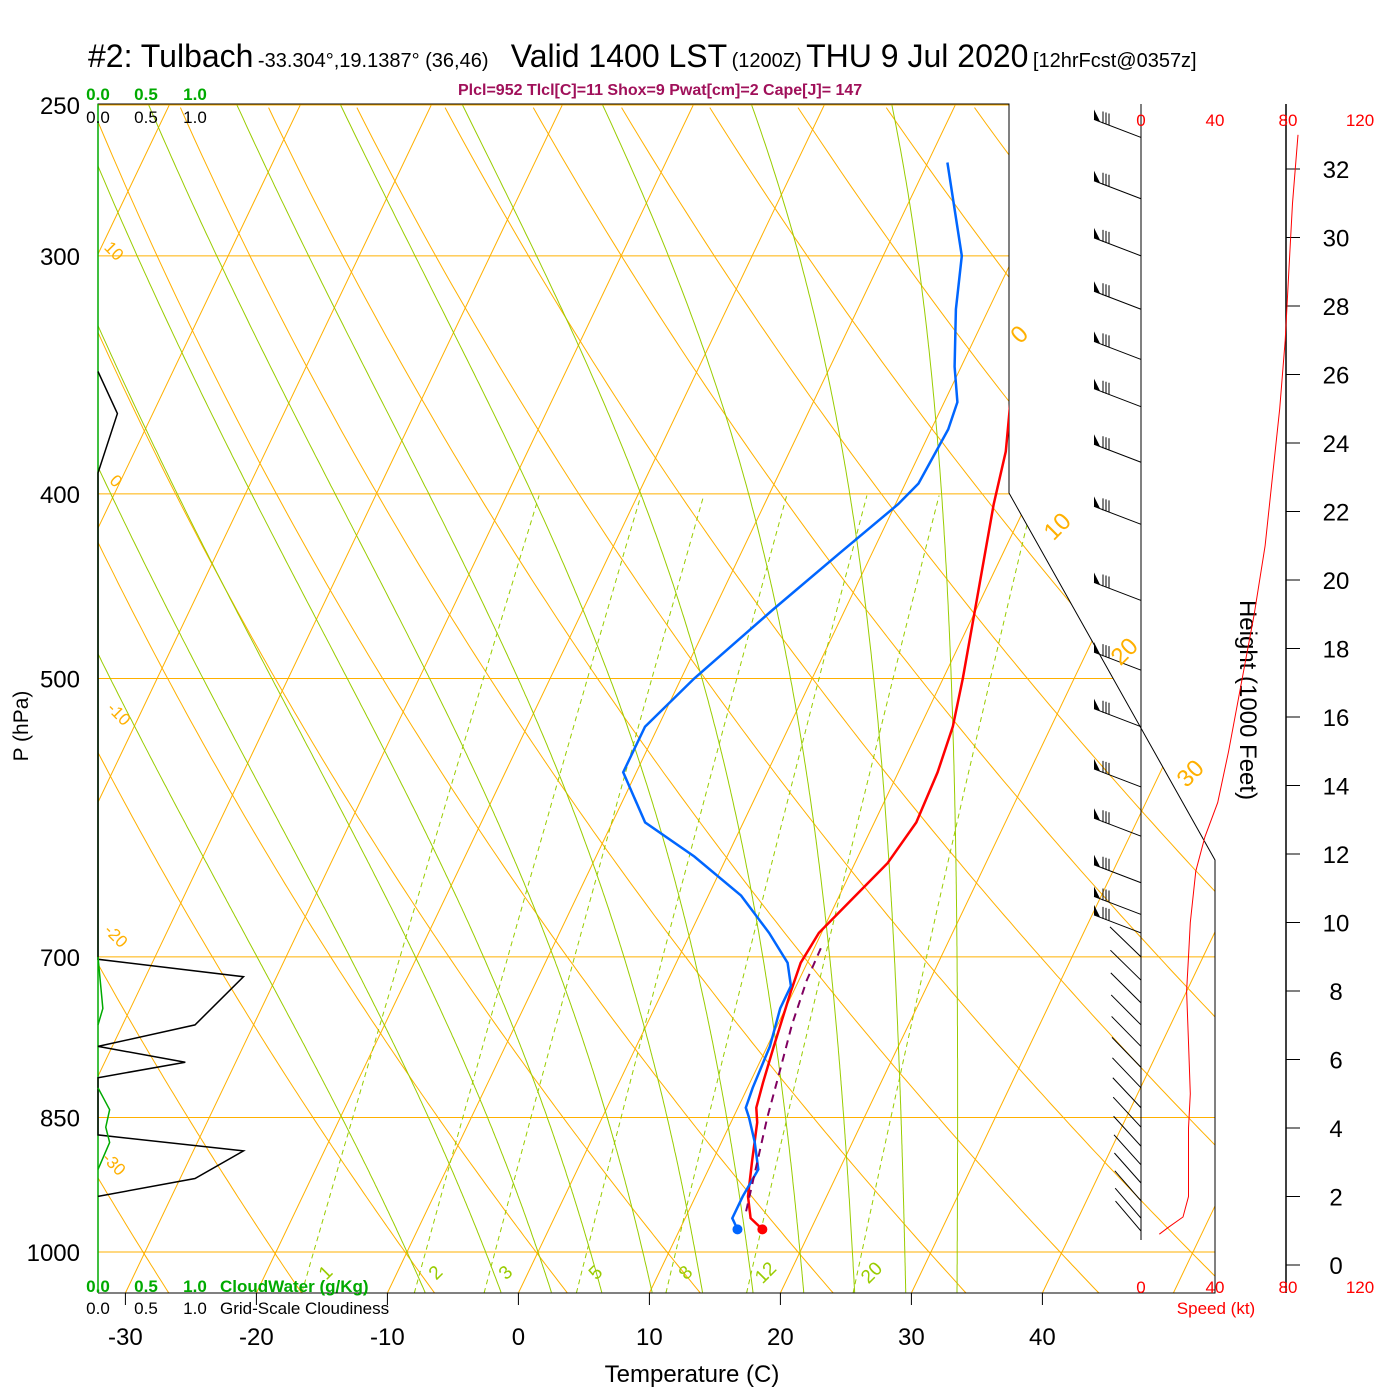 The image size is (1400, 1400). Describe the element at coordinates (104, 1128) in the screenshot. I see `cloudwater-profile` at that location.